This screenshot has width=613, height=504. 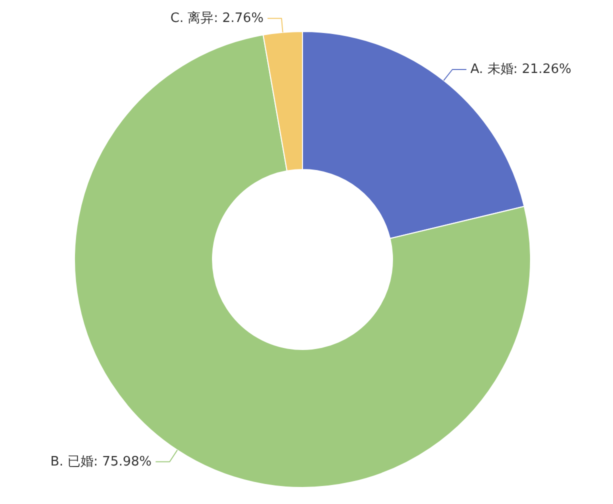 What do you see at coordinates (217, 18) in the screenshot?
I see `slice-label: C. 离异: 2.76%` at bounding box center [217, 18].